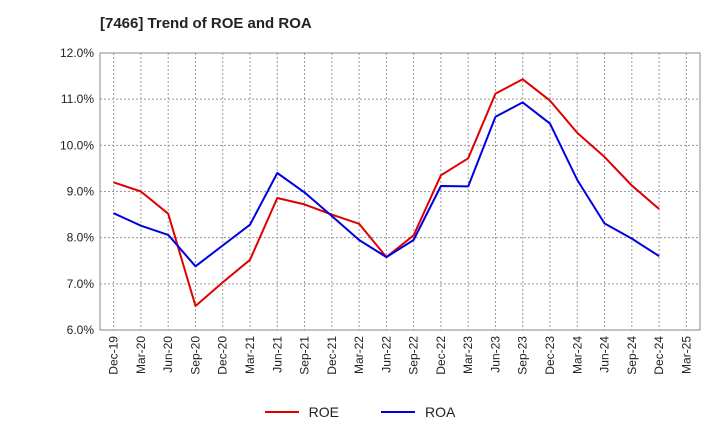  What do you see at coordinates (360, 412) in the screenshot?
I see `legend: ROE ROA` at bounding box center [360, 412].